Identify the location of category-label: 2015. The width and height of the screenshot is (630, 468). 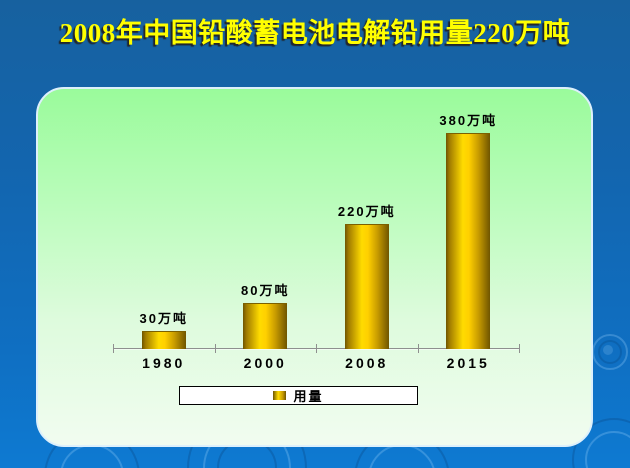
(468, 363).